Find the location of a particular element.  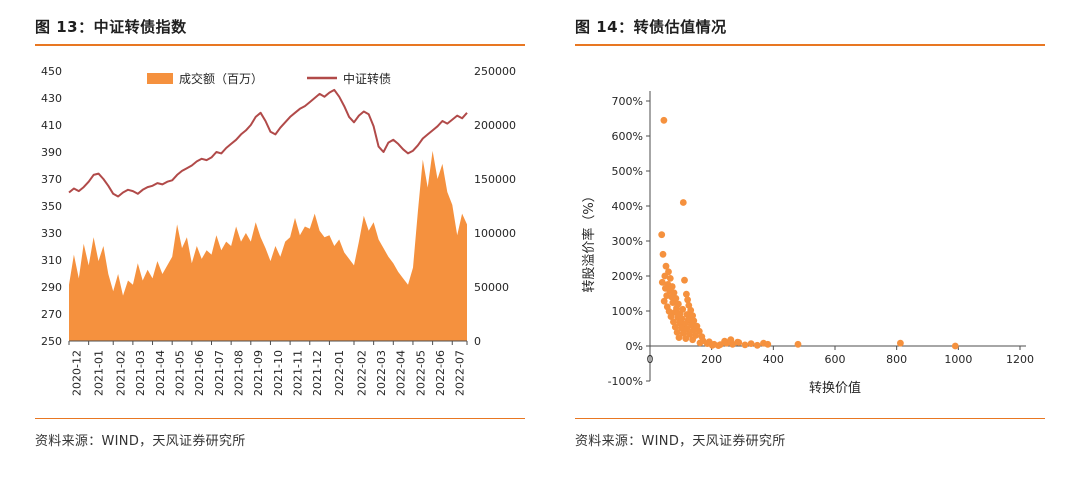

svg-text: 100000 is located at coordinates (495, 233).